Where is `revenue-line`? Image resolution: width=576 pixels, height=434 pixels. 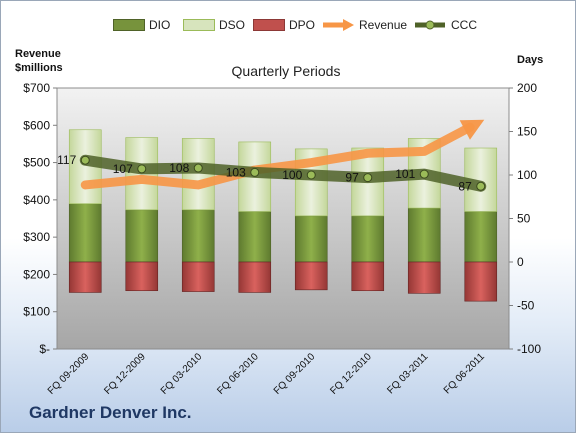
revenue-line is located at coordinates (277, 156).